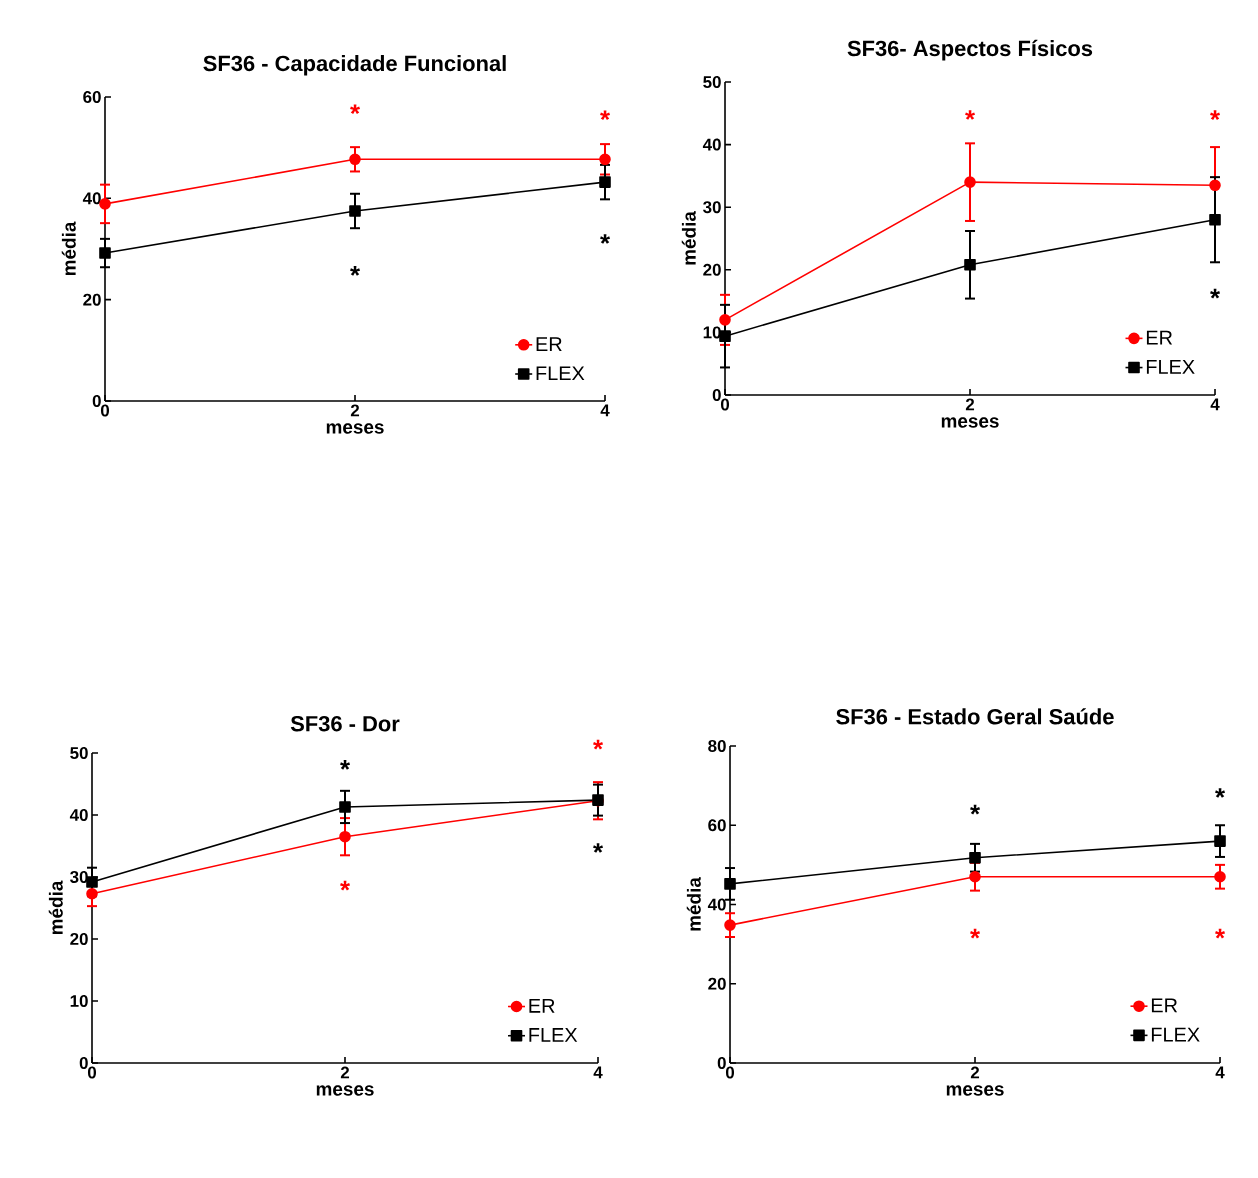  I want to click on chart-title: SF36 - Estado Geral Saúde, so click(975, 716).